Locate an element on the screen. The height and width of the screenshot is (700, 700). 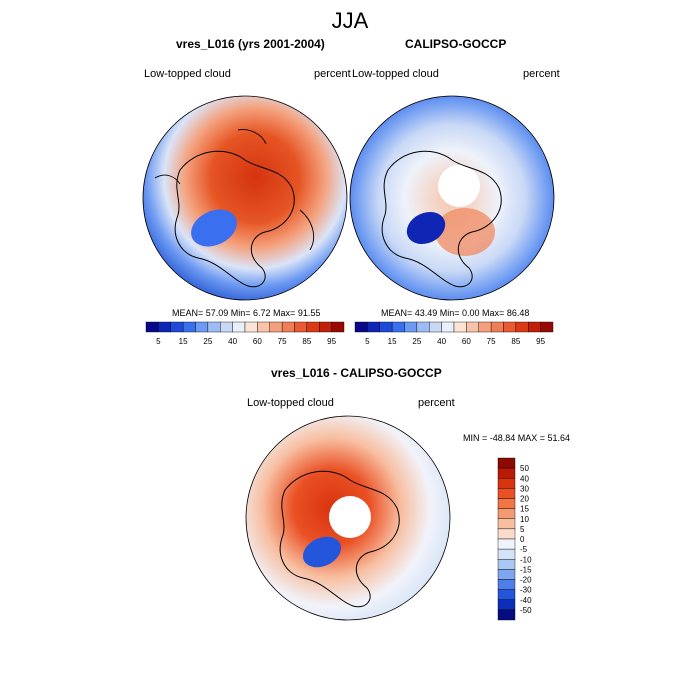
colorbar3-tick-label: 15 is located at coordinates (524, 509).